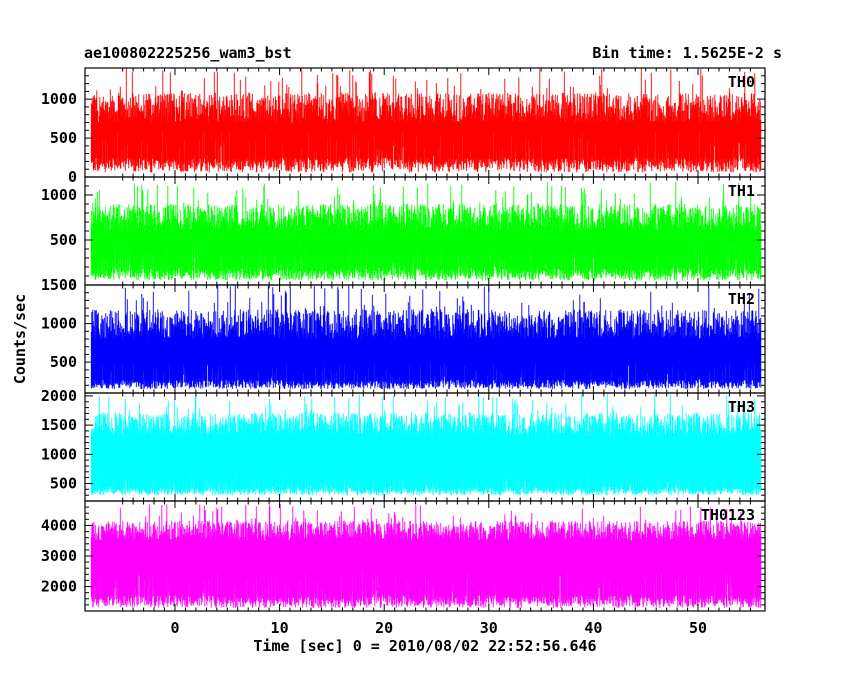  What do you see at coordinates (59, 525) in the screenshot?
I see `y-tick-label: 4000` at bounding box center [59, 525].